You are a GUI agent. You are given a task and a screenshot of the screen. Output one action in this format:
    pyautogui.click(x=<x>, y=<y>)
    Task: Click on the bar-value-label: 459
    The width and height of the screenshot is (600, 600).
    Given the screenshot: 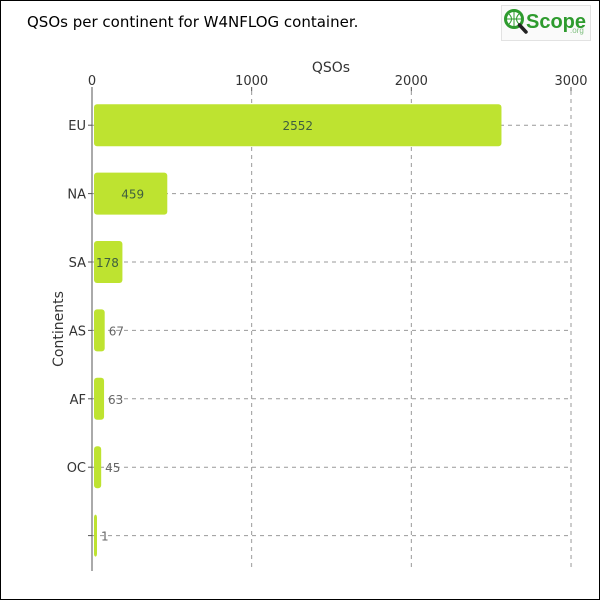 What is the action you would take?
    pyautogui.click(x=132, y=195)
    